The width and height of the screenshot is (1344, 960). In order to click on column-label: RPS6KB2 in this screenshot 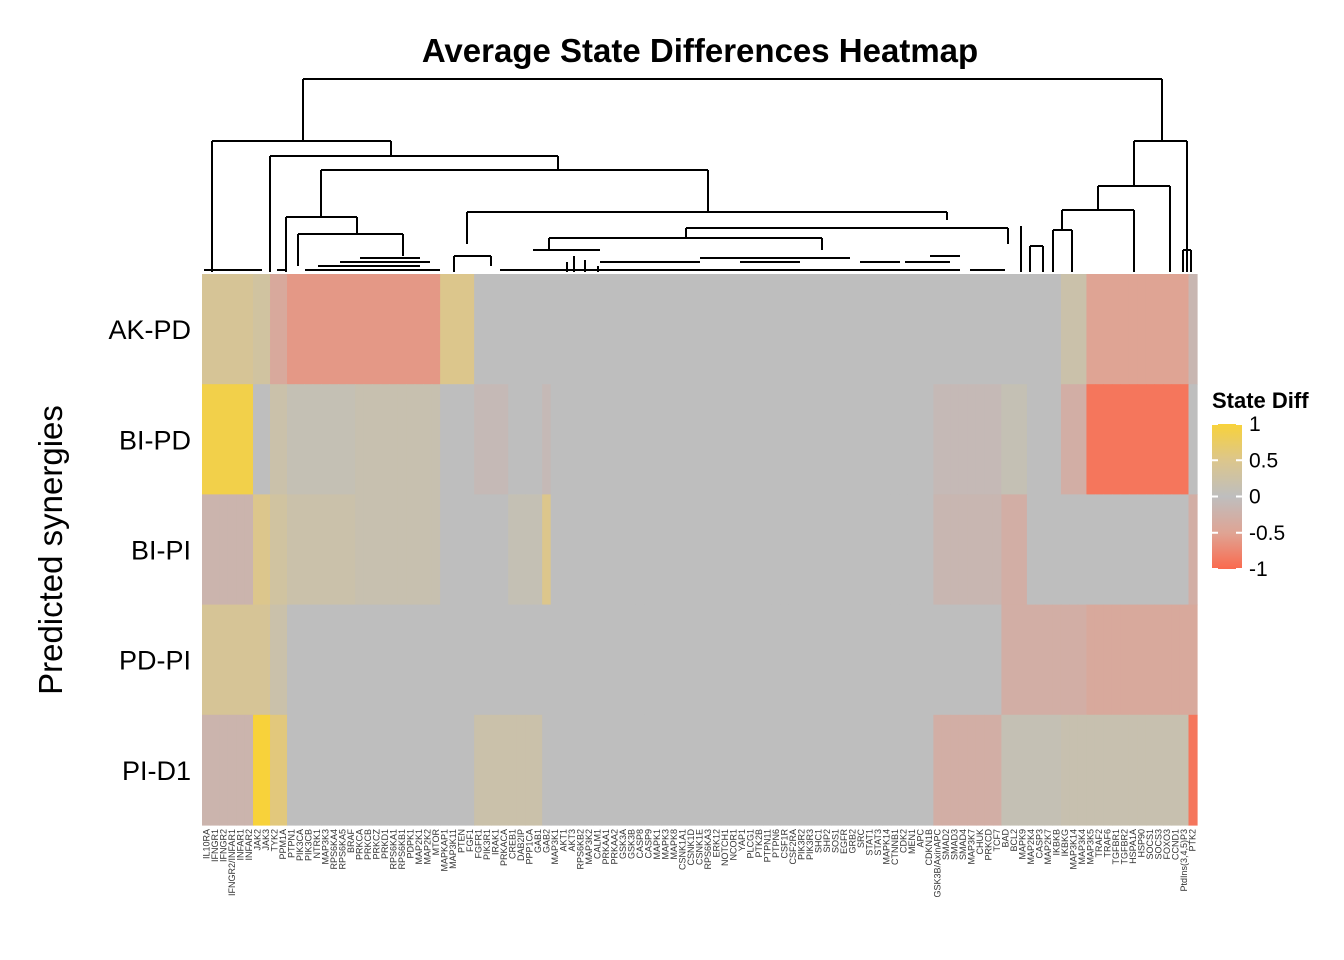, I will do `click(580, 849)`.